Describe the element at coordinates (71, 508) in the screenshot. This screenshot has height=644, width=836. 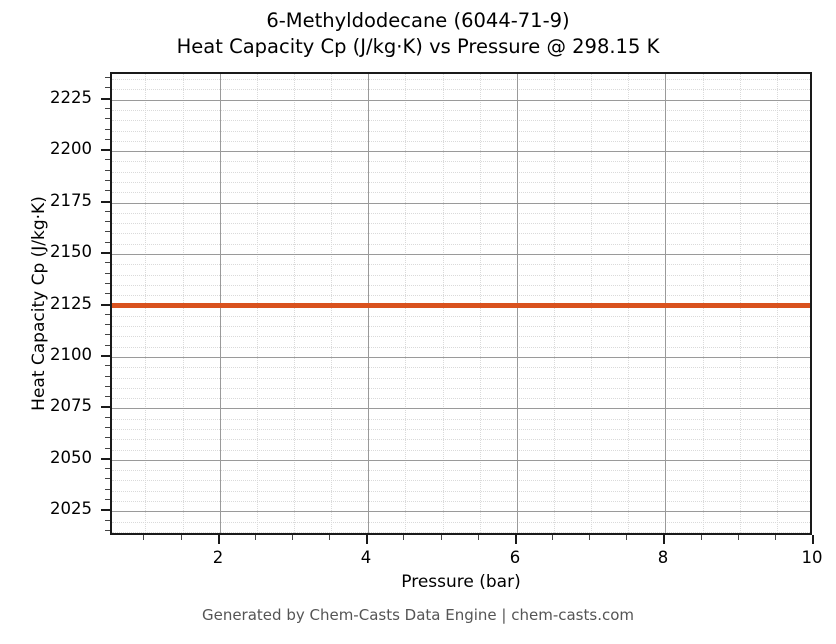
I see `y-axis-tick-label: 2025` at that location.